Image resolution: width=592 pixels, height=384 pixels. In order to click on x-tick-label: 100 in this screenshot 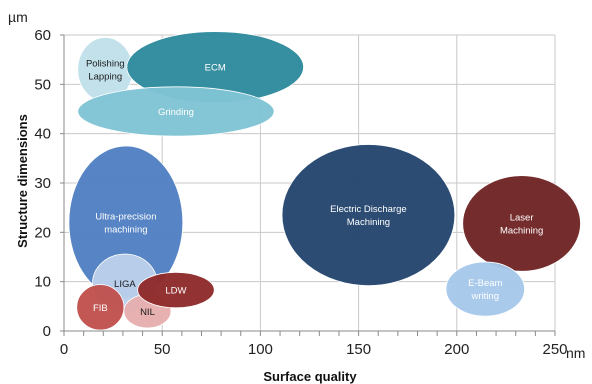, I will do `click(260, 349)`.